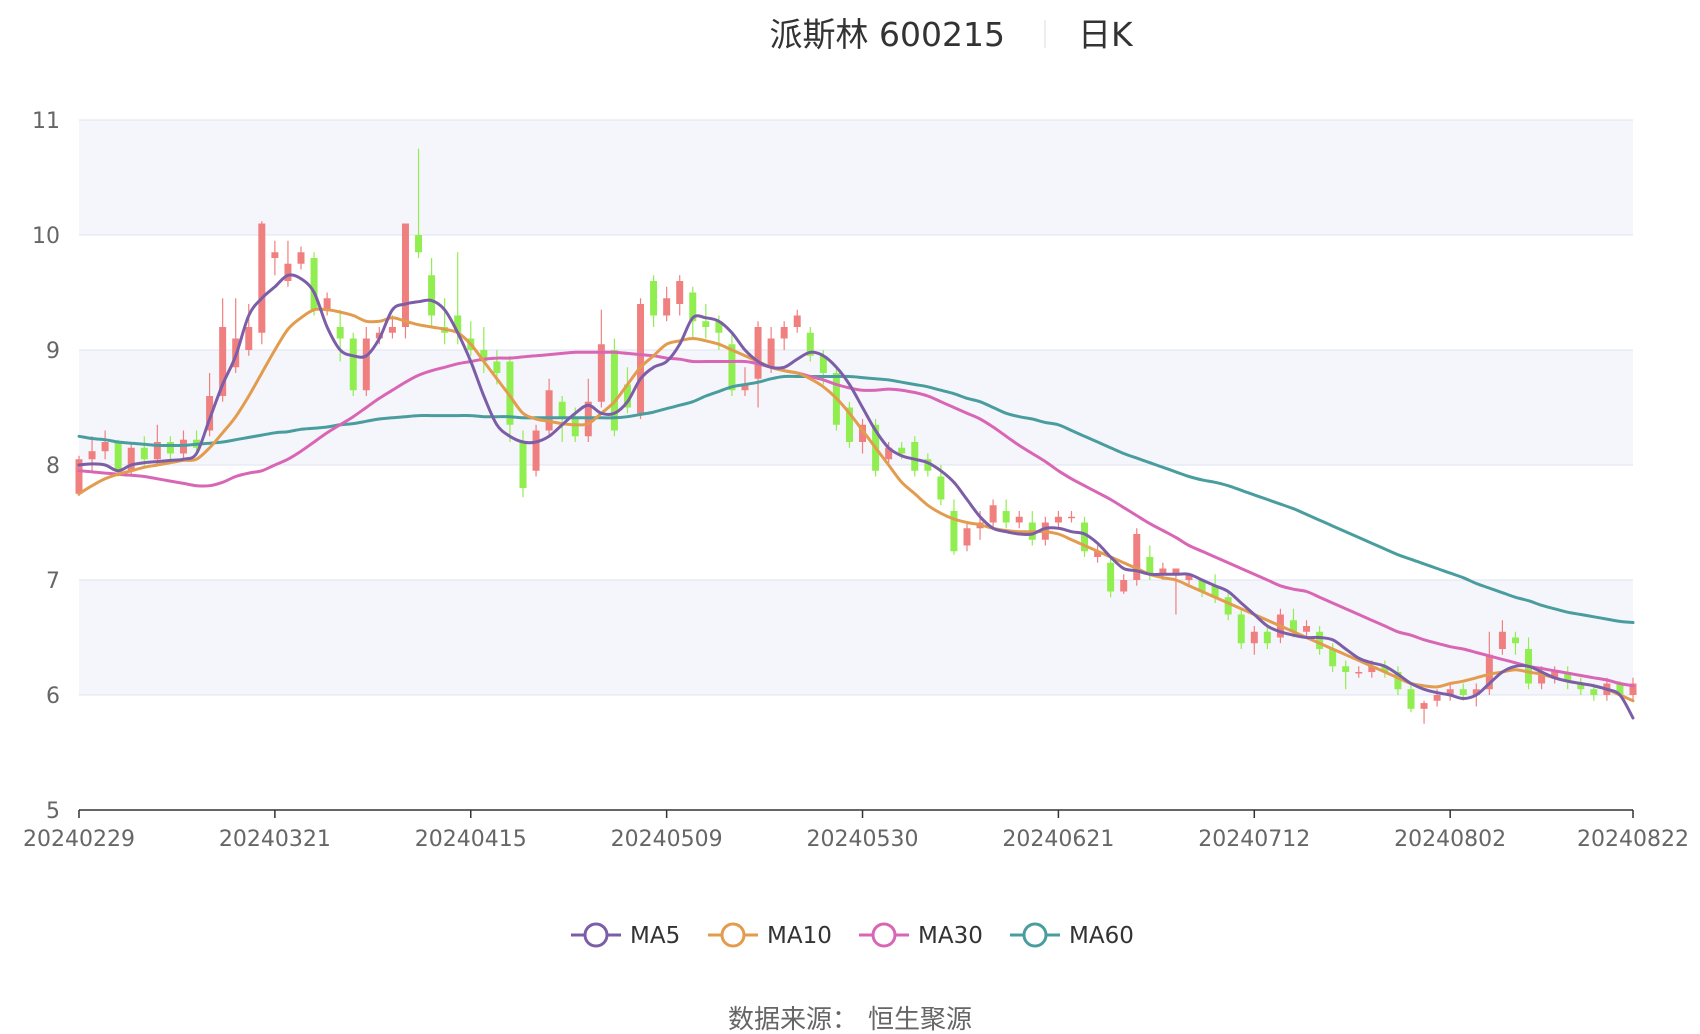 The width and height of the screenshot is (1700, 1034). I want to click on legend-label: MA5, so click(655, 936).